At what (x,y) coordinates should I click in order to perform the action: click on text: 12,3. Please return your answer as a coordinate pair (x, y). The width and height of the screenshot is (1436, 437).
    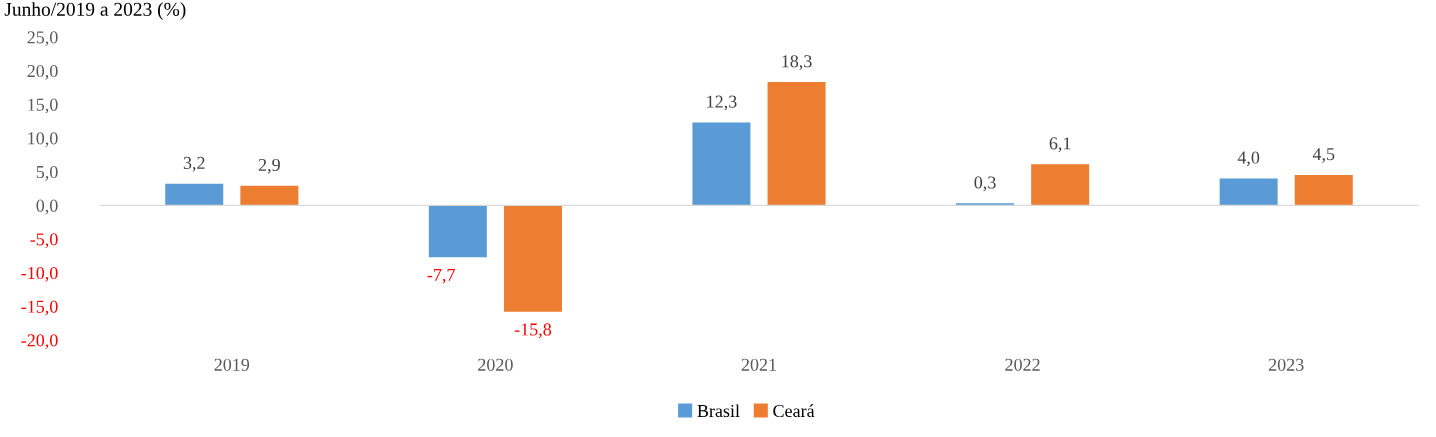
    Looking at the image, I should click on (722, 103).